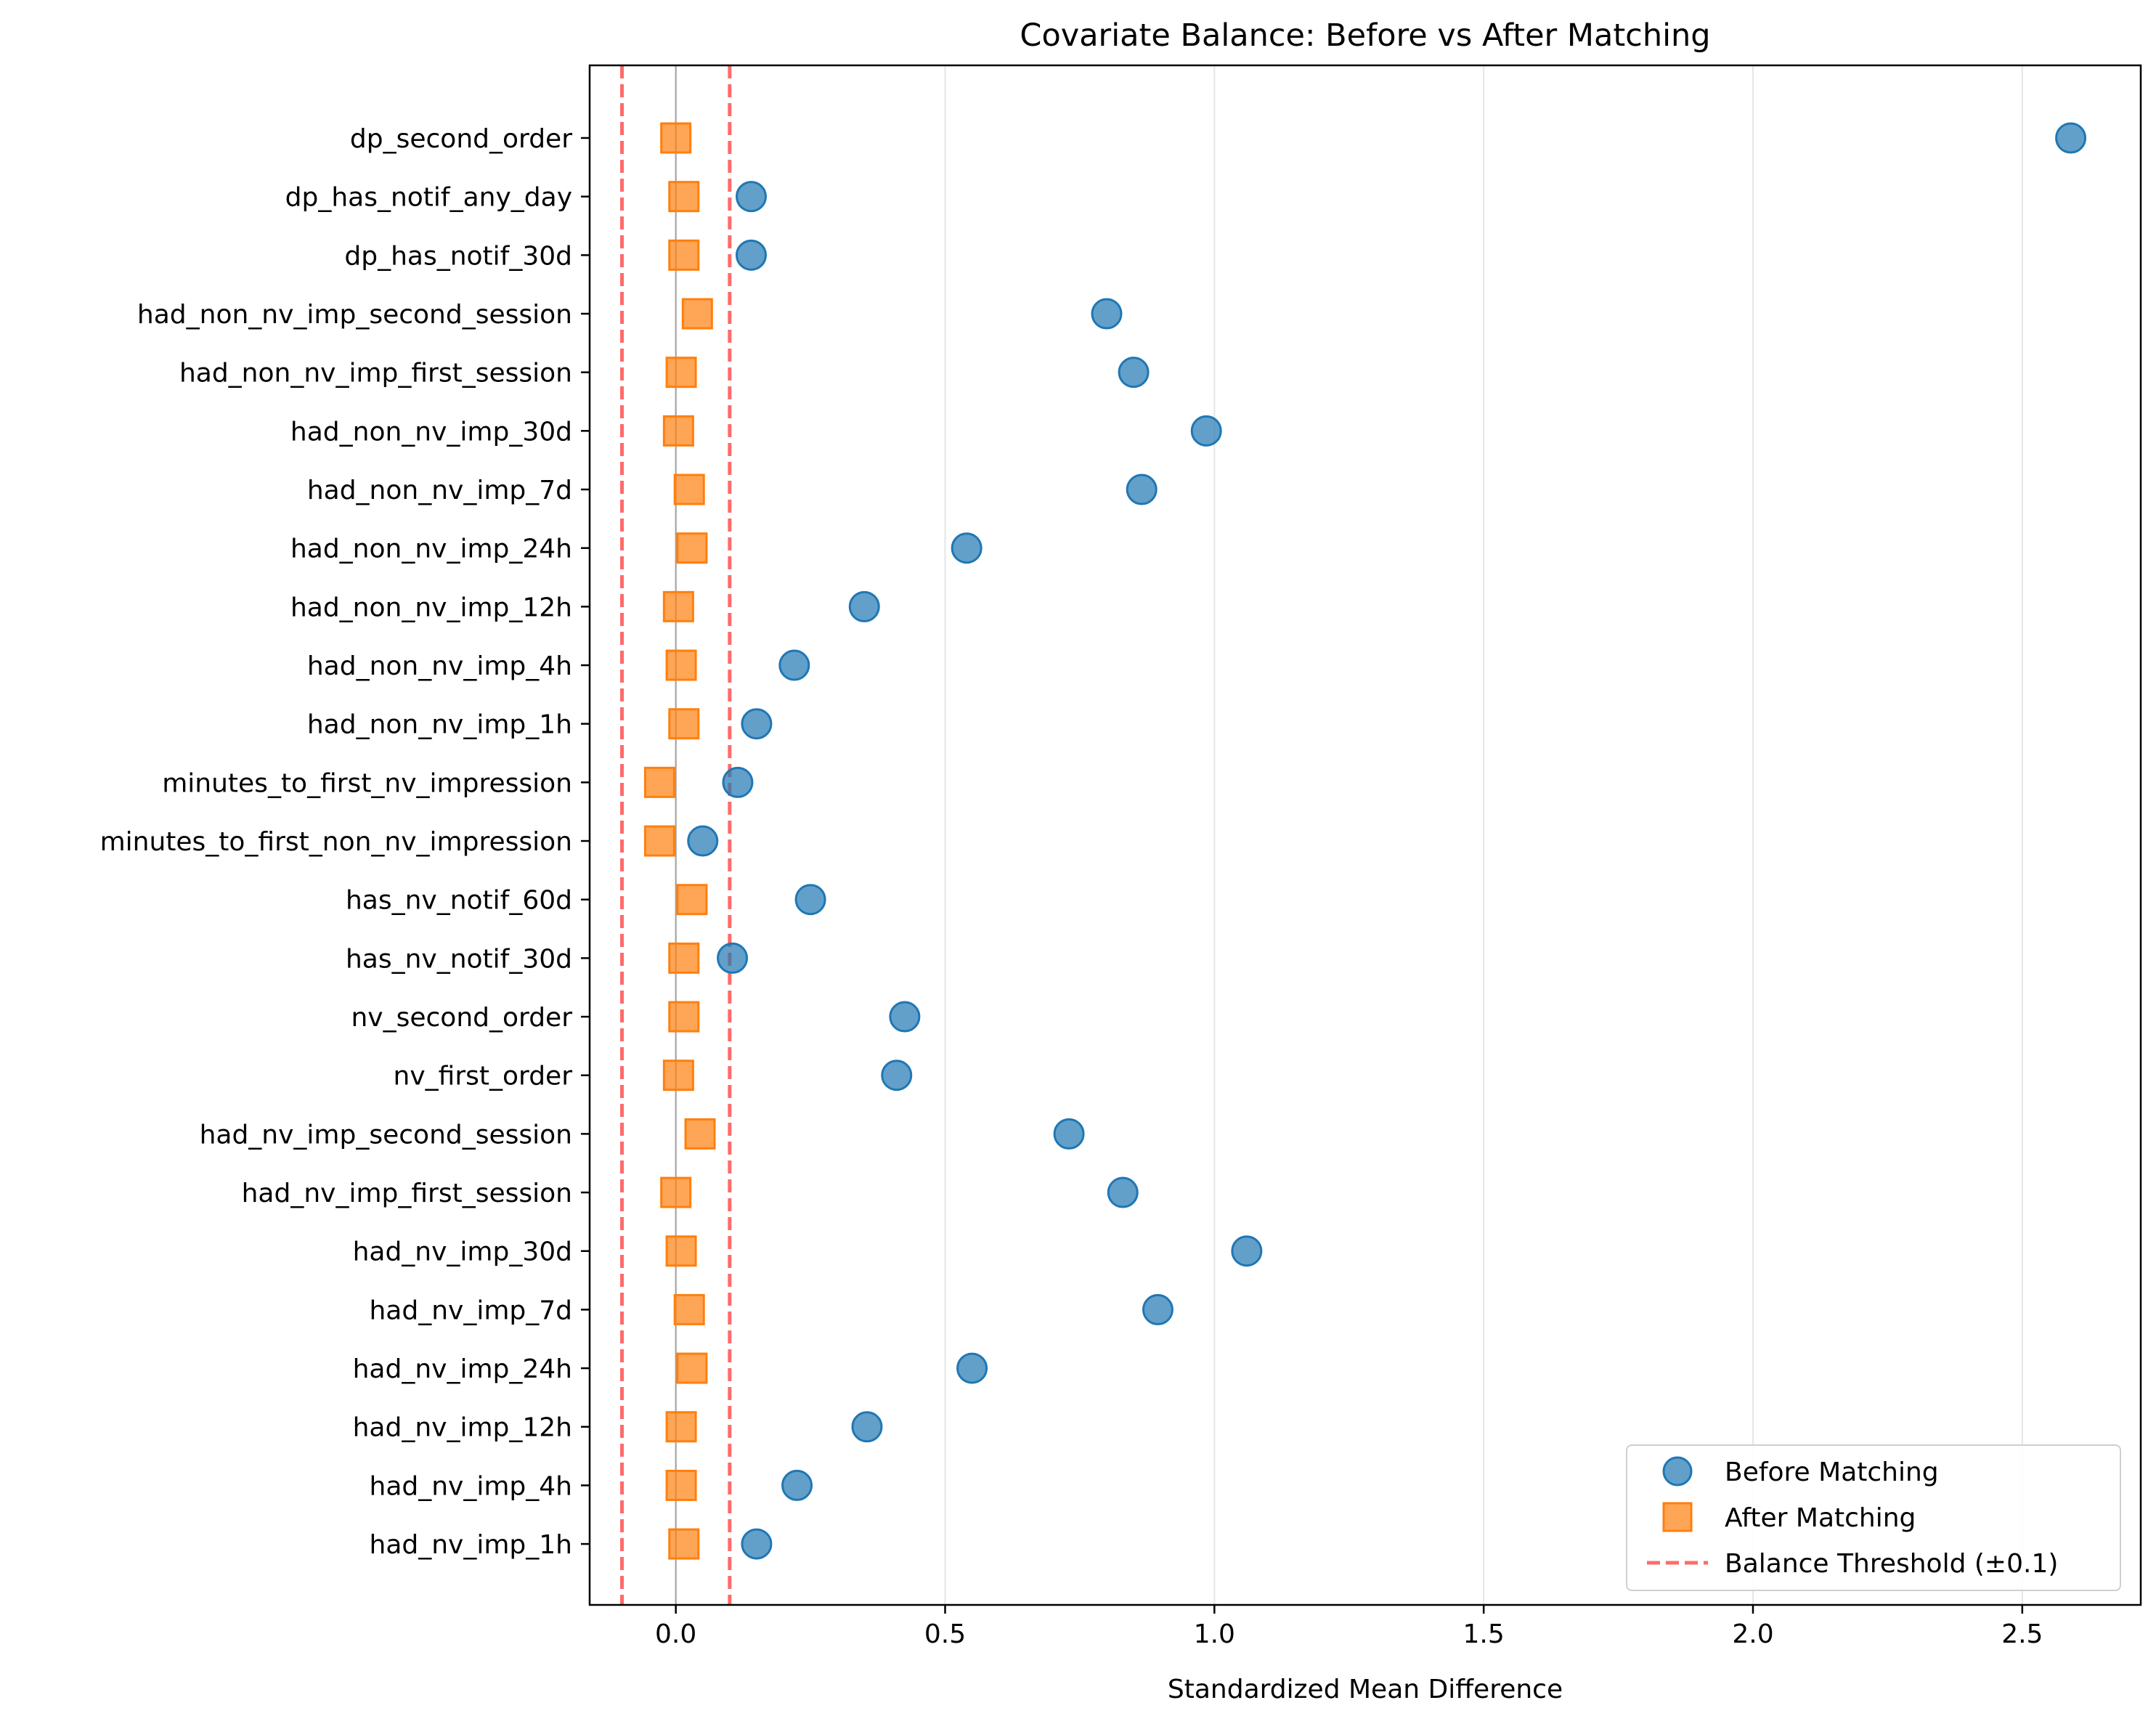  Describe the element at coordinates (1484, 1634) in the screenshot. I see `x-tick-label-3: 1.5` at that location.